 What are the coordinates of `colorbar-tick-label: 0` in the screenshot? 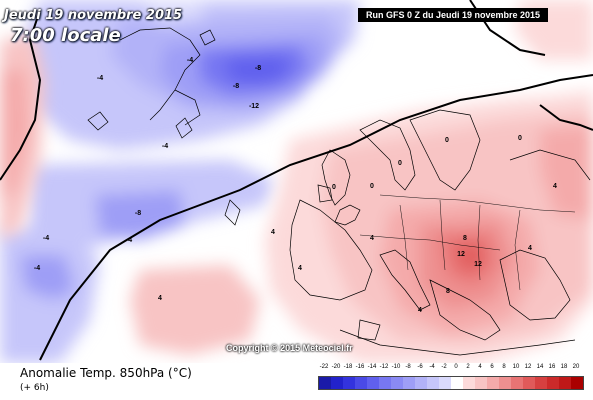 It's located at (456, 367).